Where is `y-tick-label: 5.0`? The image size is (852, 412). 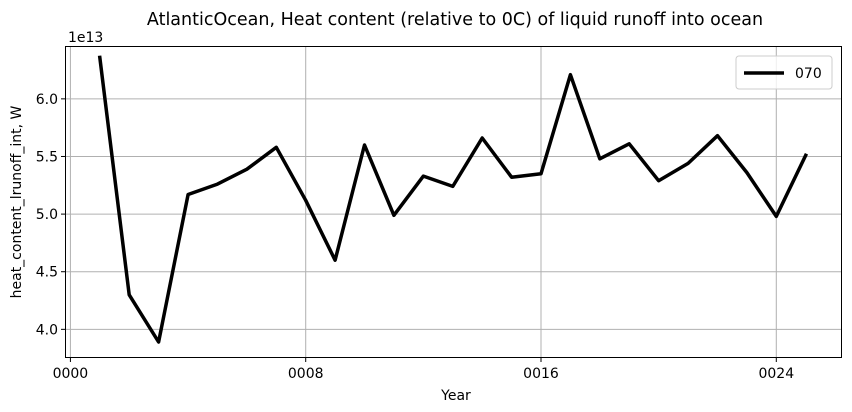
y-tick-label: 5.0 is located at coordinates (47, 215).